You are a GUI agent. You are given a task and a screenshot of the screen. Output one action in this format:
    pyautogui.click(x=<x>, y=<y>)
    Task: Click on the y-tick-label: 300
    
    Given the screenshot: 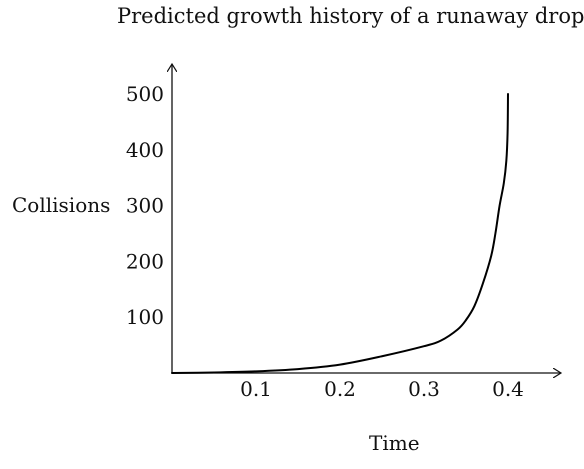 What is the action you would take?
    pyautogui.click(x=145, y=206)
    